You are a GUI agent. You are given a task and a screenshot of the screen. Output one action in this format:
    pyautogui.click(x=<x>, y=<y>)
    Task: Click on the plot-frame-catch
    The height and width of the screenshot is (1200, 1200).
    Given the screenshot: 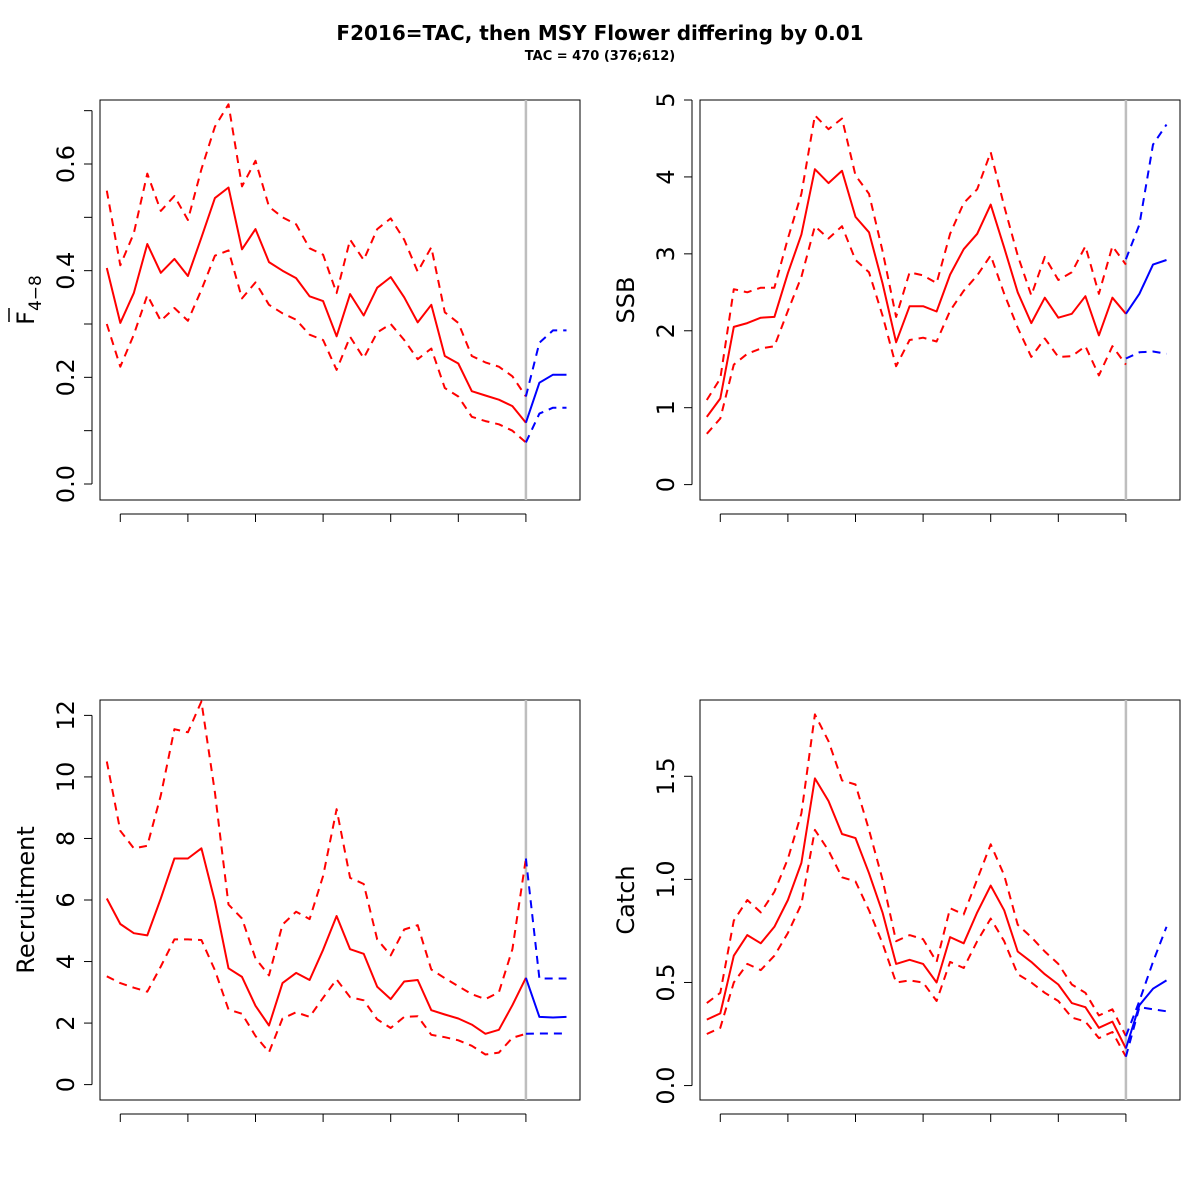 What is the action you would take?
    pyautogui.click(x=940, y=900)
    